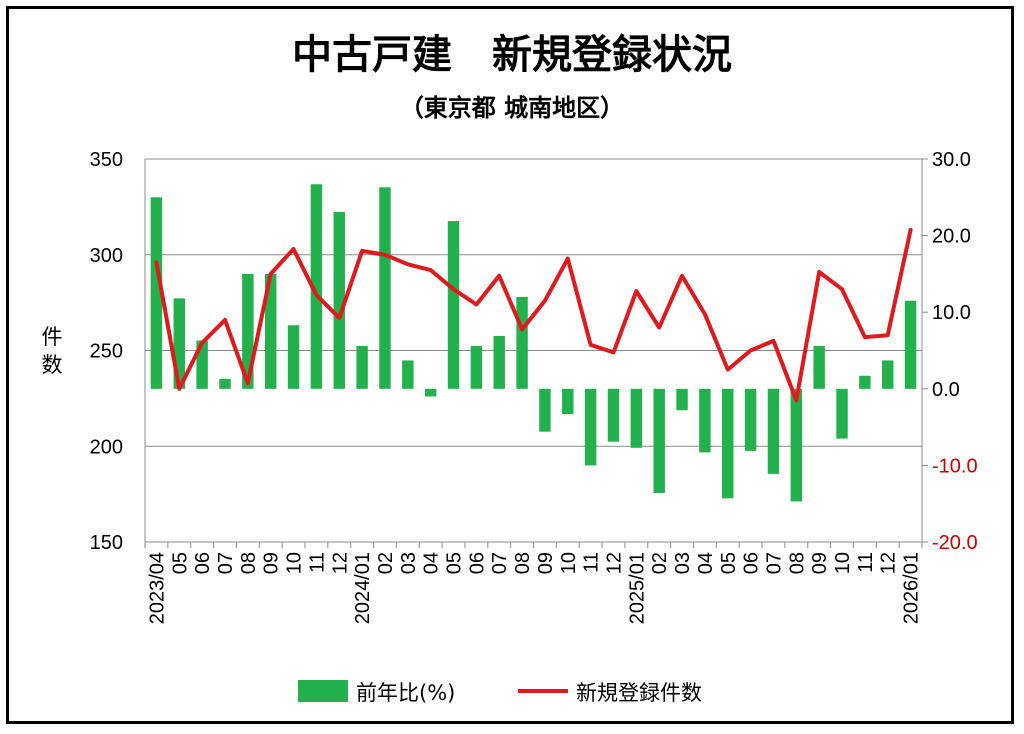  I want to click on chart-subtitle: （東京都 城南地区）, so click(512, 108).